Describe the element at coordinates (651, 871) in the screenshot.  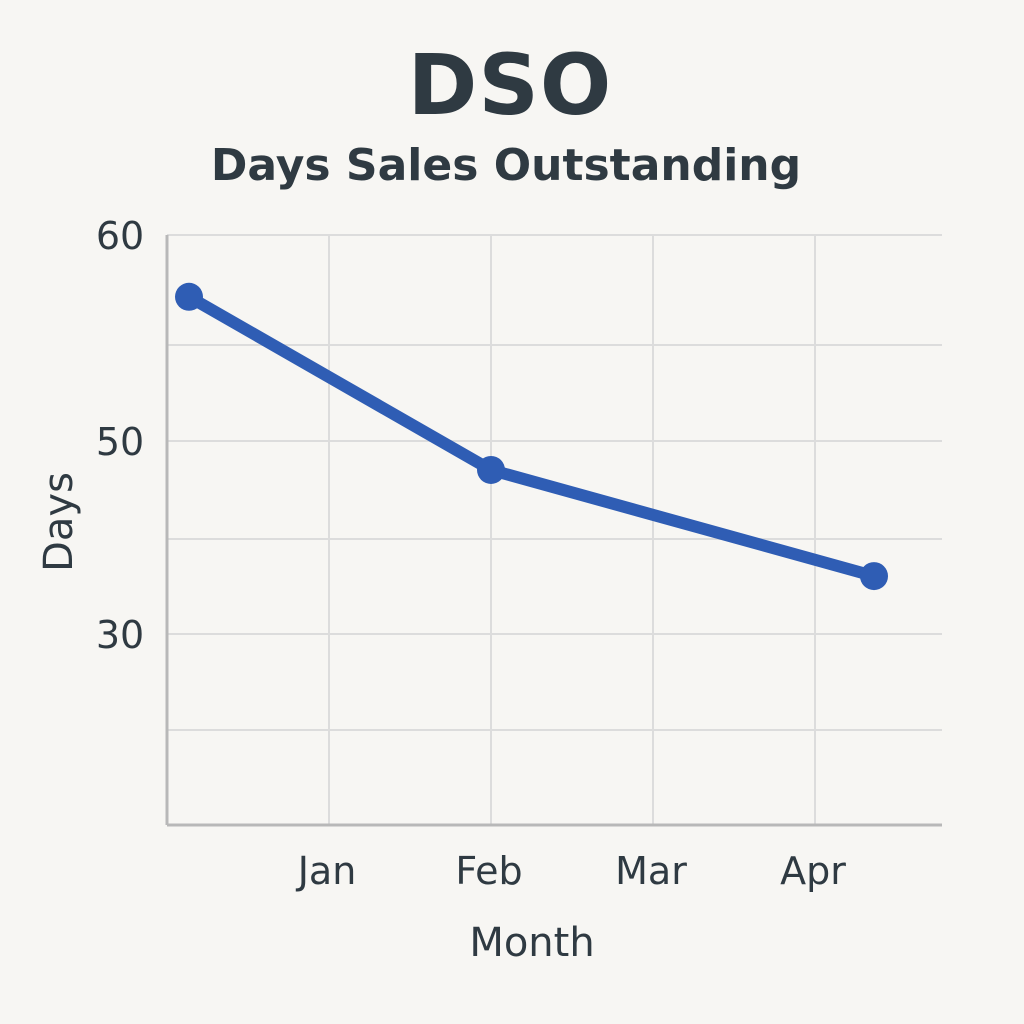
I see `x-tick-label-mar: Mar` at that location.